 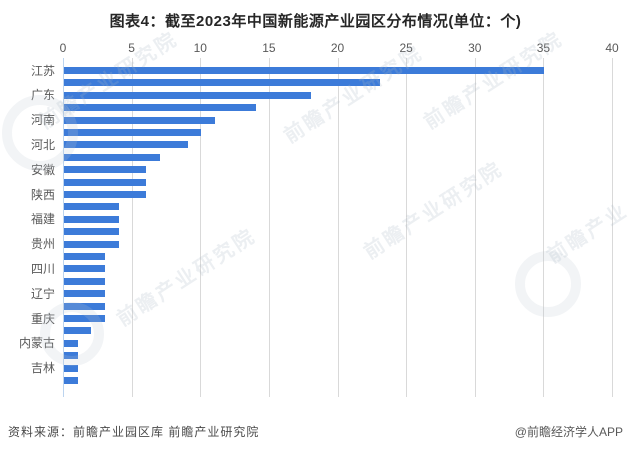 What do you see at coordinates (612, 48) in the screenshot?
I see `x-axis-tick: 40` at bounding box center [612, 48].